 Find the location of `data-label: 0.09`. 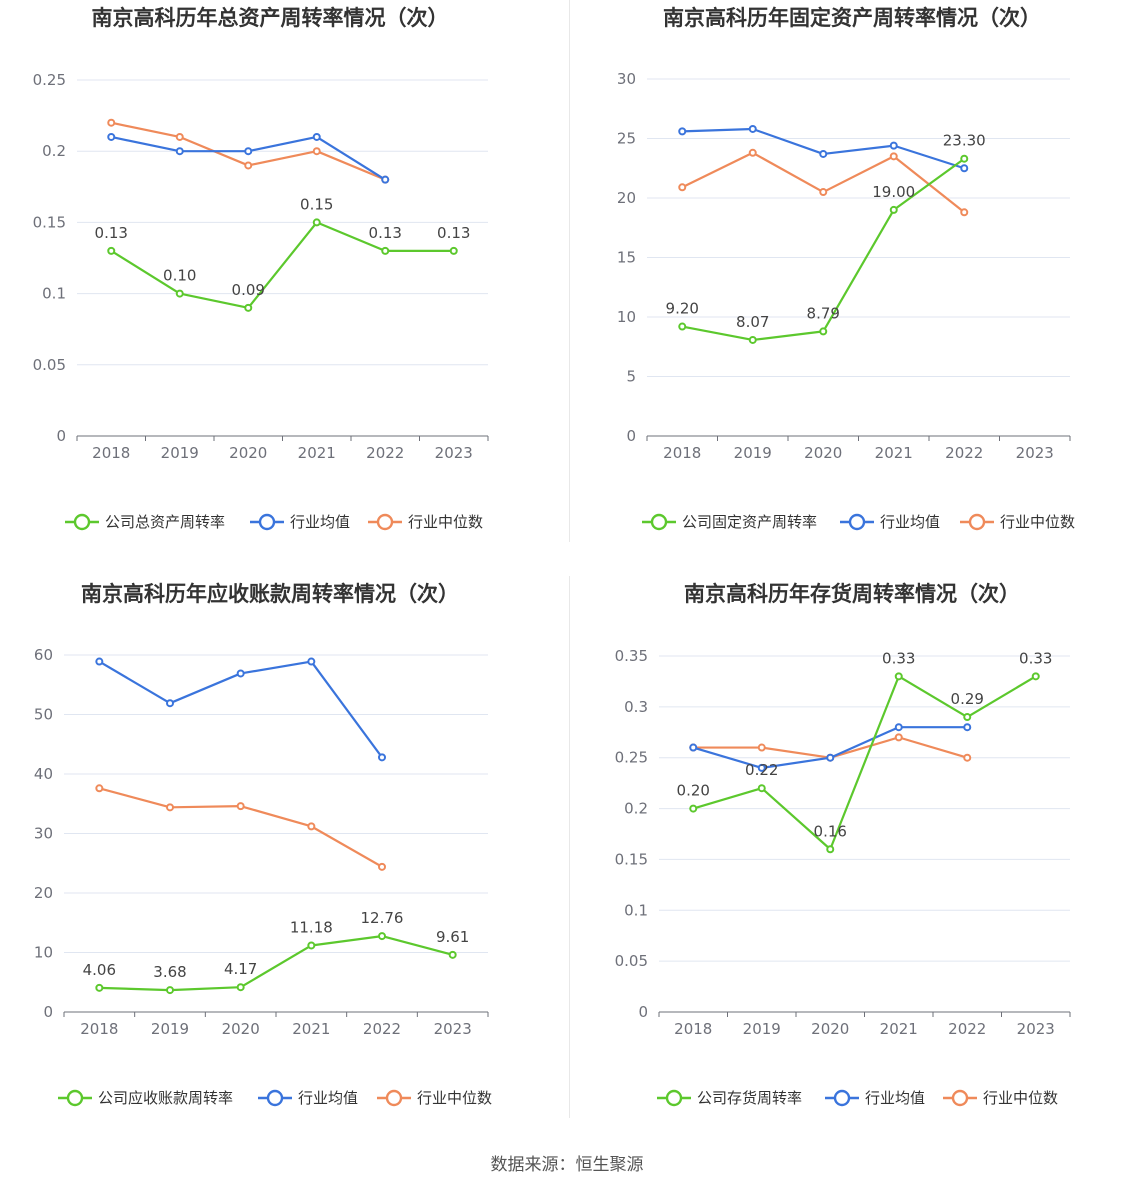

data-label: 0.09 is located at coordinates (248, 290).